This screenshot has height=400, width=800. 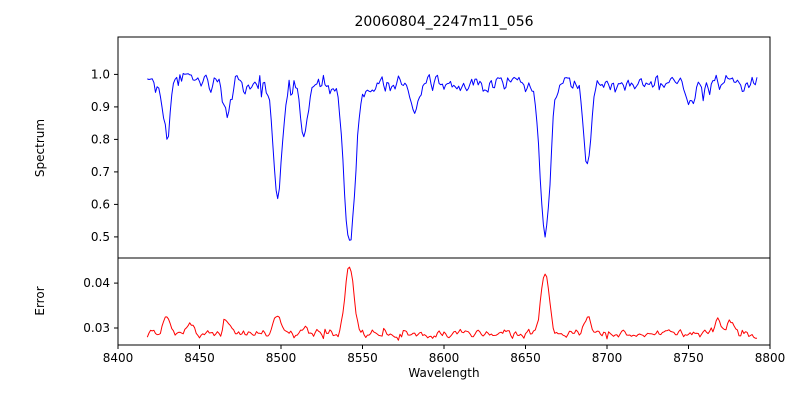 What do you see at coordinates (444, 358) in the screenshot?
I see `x-tick-label: 8600` at bounding box center [444, 358].